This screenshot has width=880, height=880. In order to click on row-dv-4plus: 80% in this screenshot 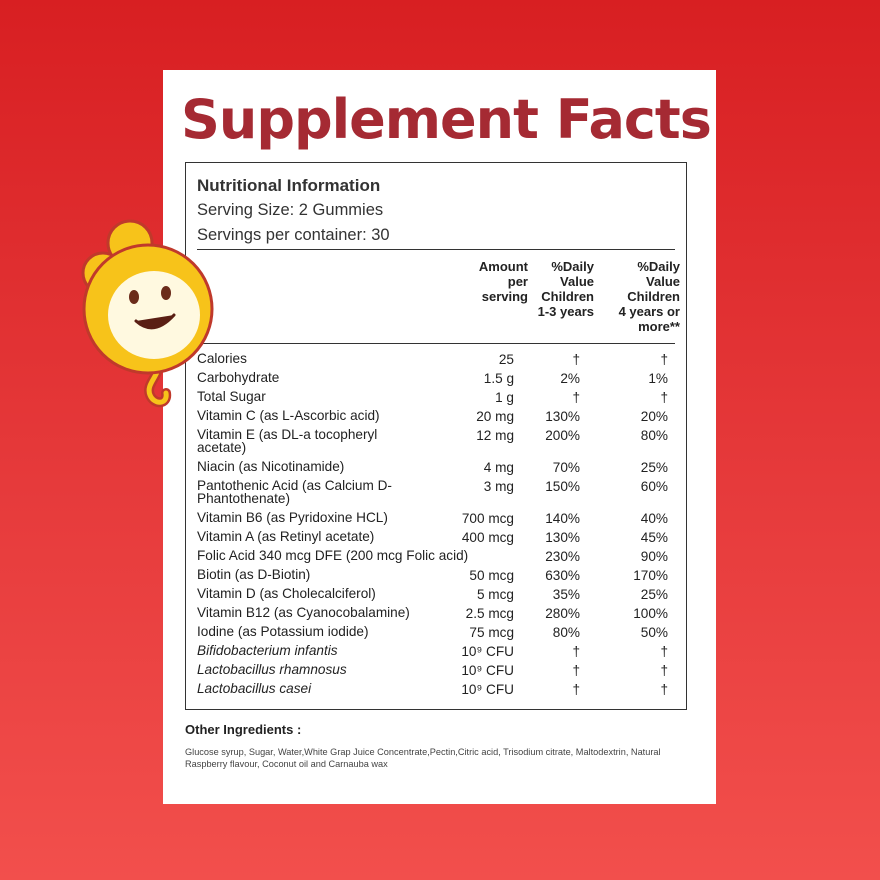, I will do `click(654, 435)`.